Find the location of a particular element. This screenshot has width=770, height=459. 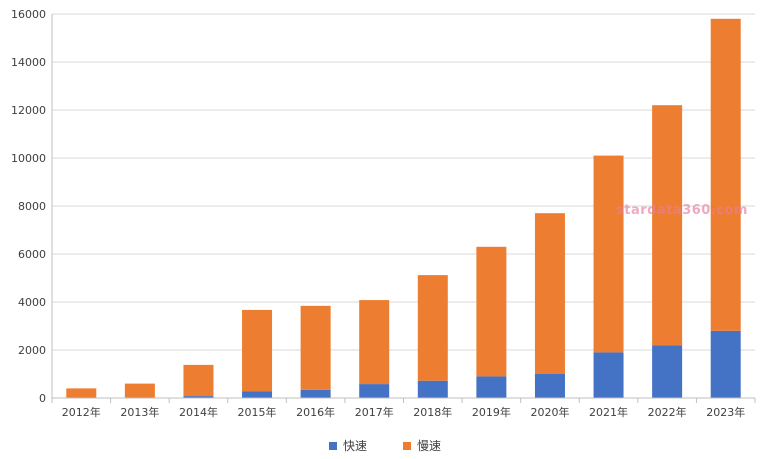

y-tick-label: 12000 is located at coordinates (28, 110).